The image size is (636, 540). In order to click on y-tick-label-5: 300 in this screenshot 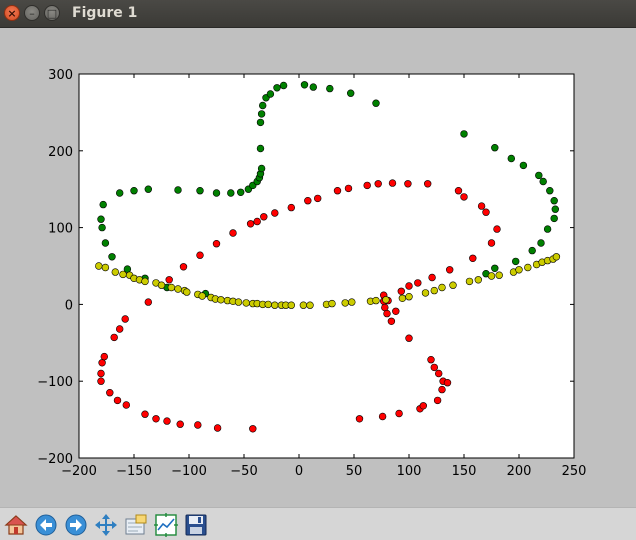, I will do `click(60, 75)`.